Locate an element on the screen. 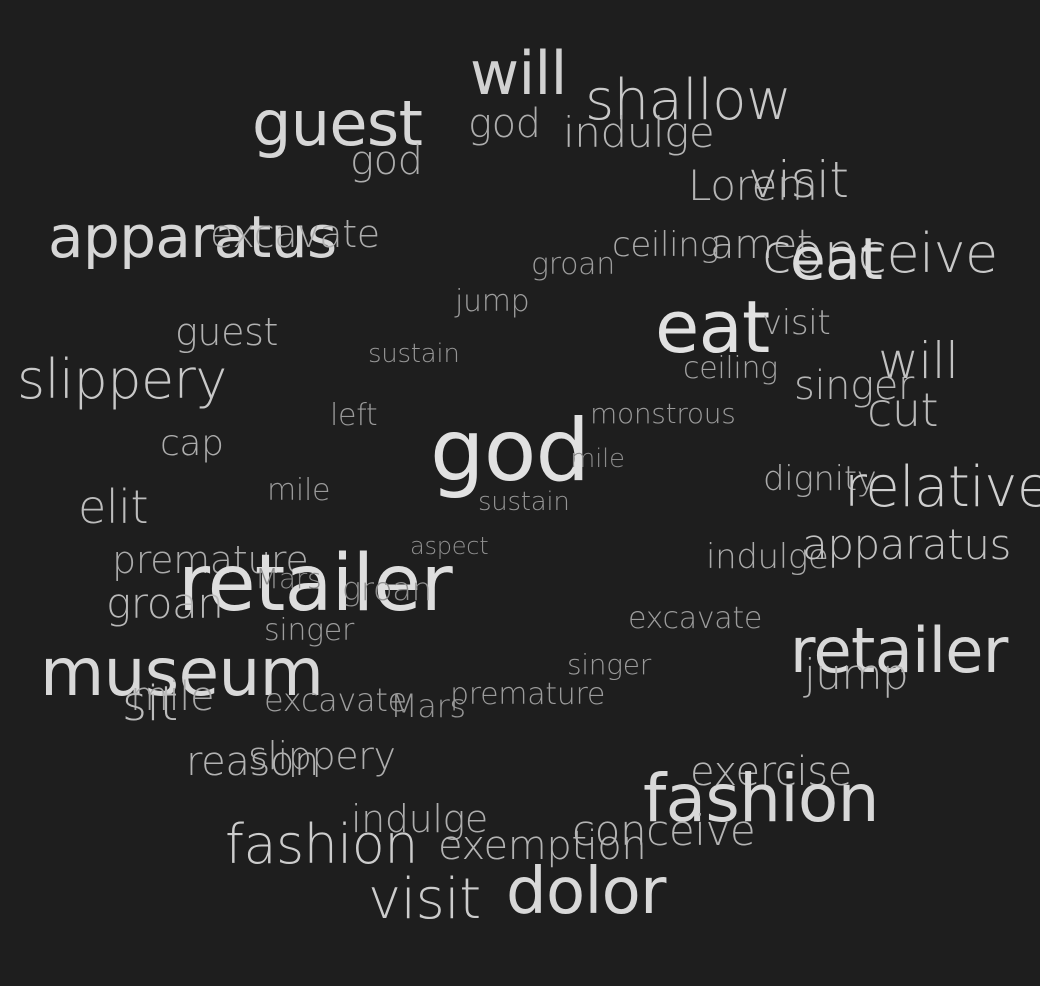 The image size is (1040, 986). word-fashion-57: fashion is located at coordinates (761, 798).